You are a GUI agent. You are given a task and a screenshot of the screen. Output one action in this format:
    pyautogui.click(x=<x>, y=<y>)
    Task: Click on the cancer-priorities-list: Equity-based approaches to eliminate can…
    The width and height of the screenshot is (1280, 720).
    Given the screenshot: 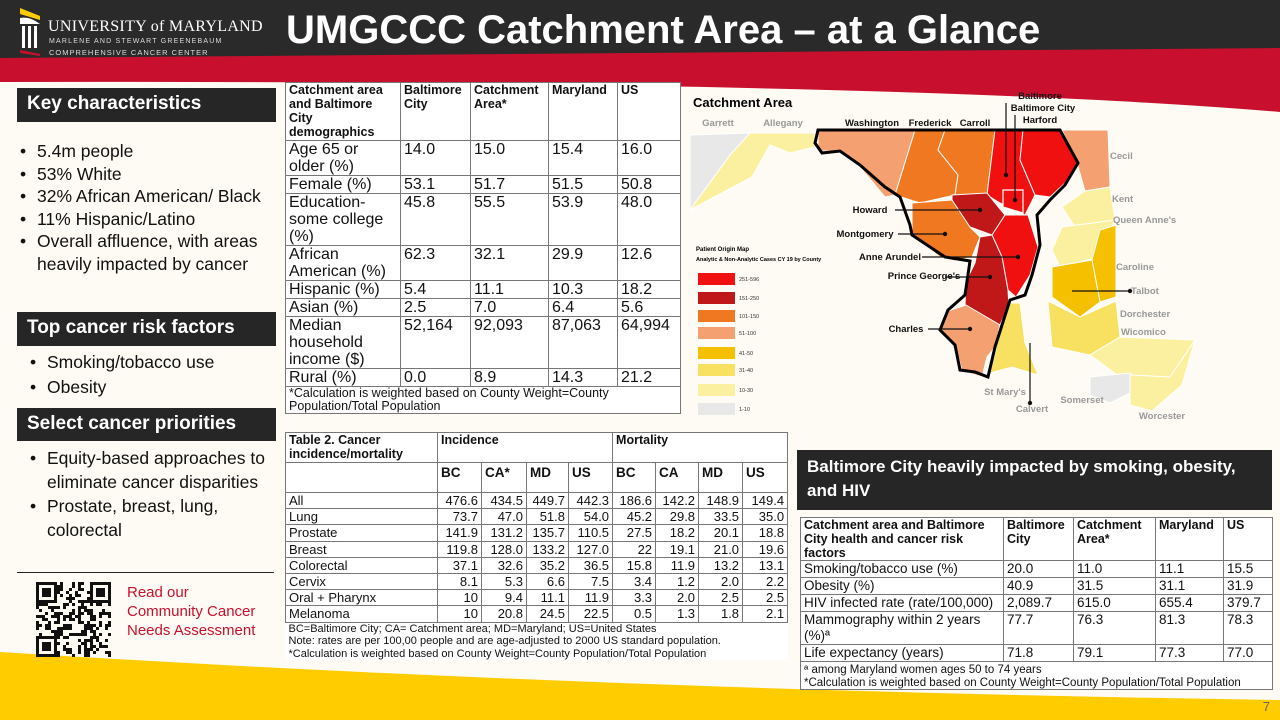 What is the action you would take?
    pyautogui.click(x=154, y=494)
    